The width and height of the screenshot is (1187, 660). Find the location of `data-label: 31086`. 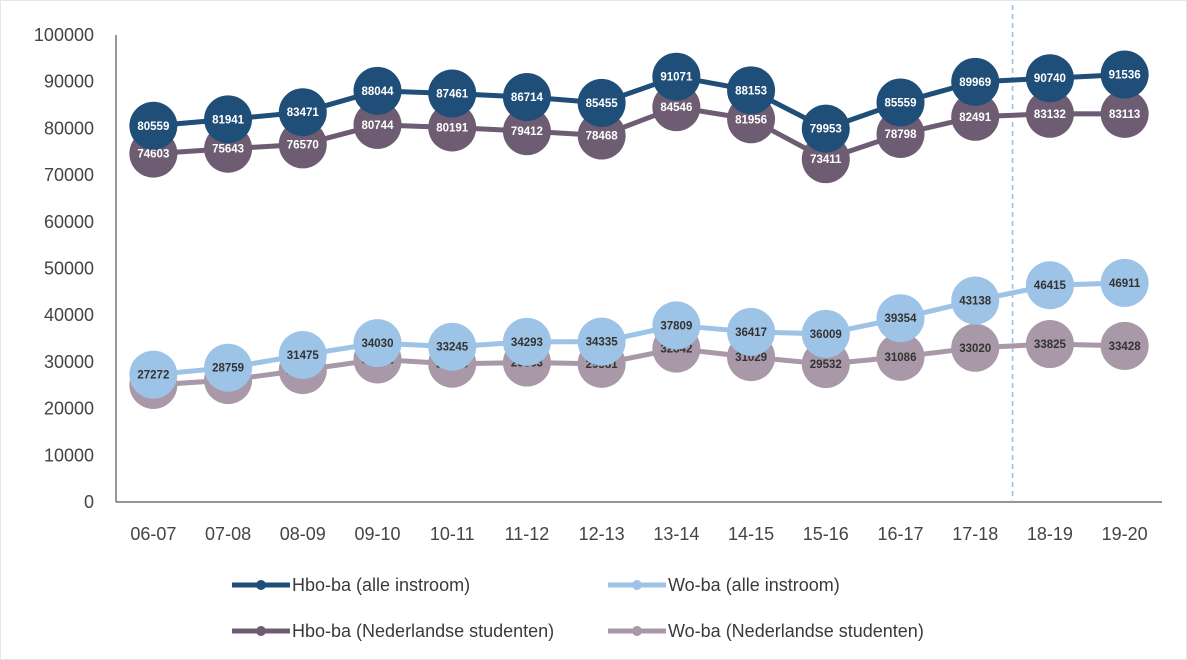

data-label: 31086 is located at coordinates (901, 358).